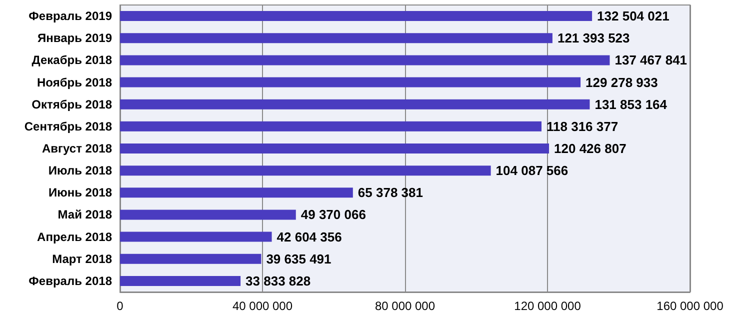 The image size is (744, 330). I want to click on data-label: 42 604 356, so click(309, 236).